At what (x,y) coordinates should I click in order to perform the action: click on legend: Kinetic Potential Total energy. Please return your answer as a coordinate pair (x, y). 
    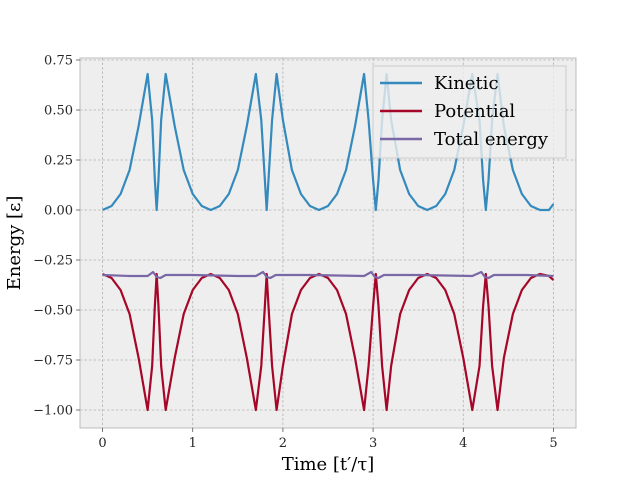
    Looking at the image, I should click on (469, 112).